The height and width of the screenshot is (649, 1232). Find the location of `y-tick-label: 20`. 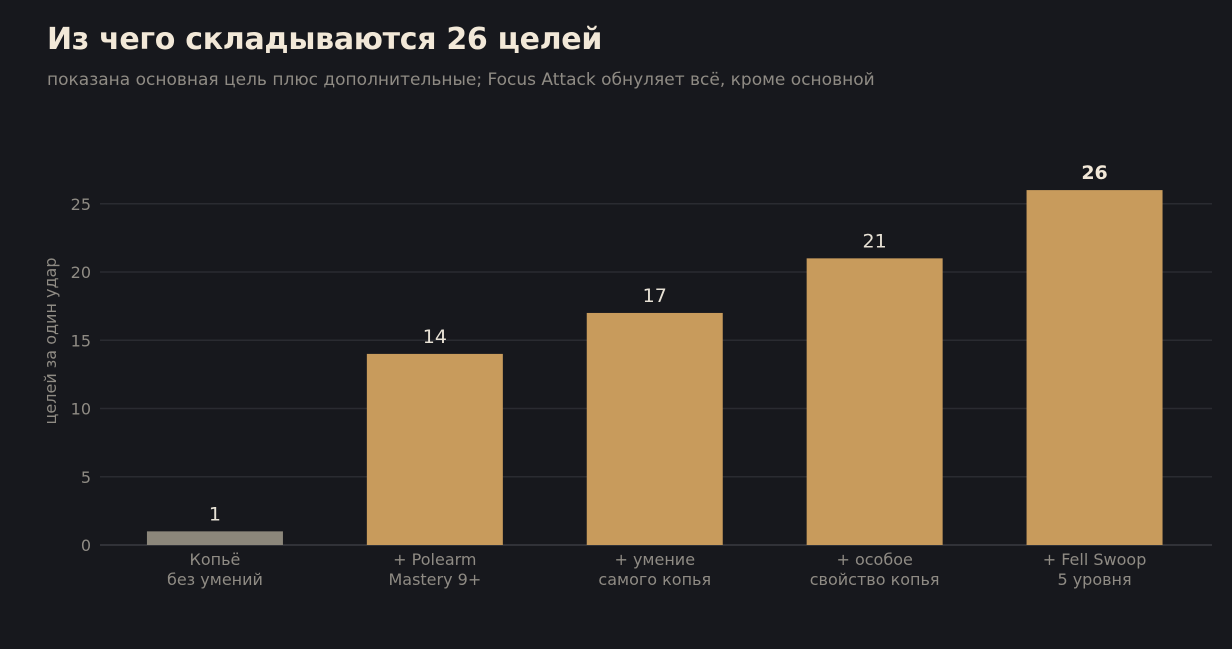

y-tick-label: 20 is located at coordinates (81, 272).